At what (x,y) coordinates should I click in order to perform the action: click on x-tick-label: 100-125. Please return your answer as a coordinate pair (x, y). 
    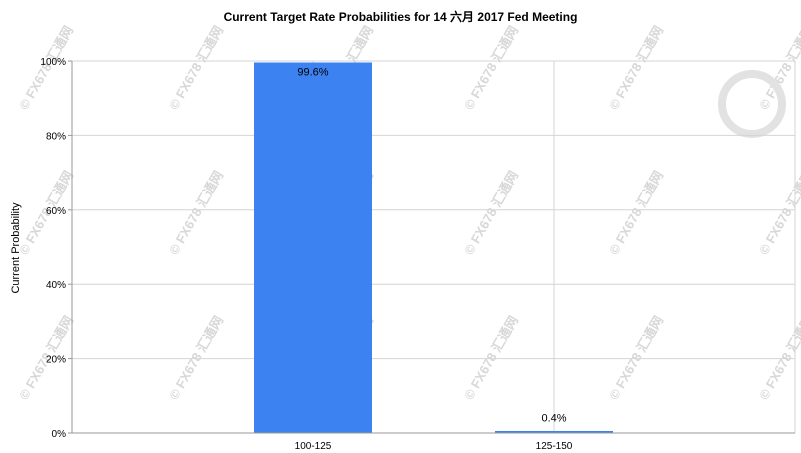
    Looking at the image, I should click on (313, 446).